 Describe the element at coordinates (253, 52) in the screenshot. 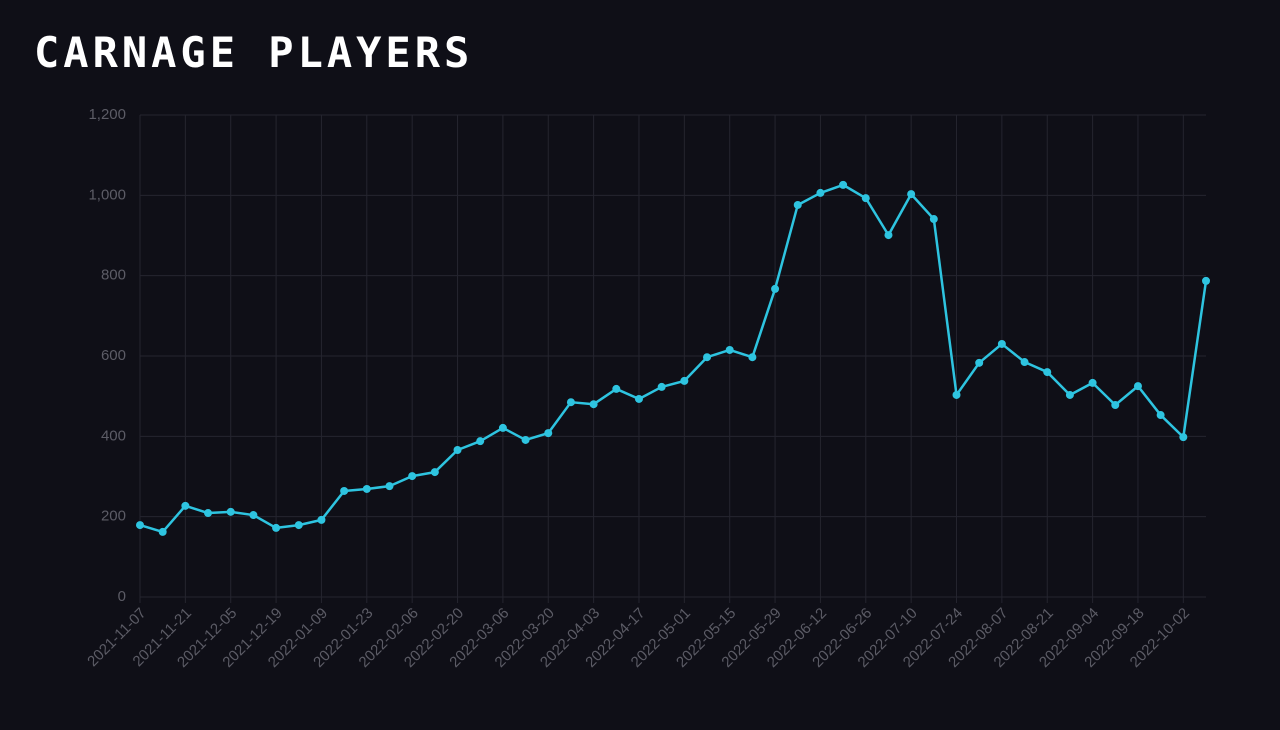

I see `chart-title: CARNAGE PLAYERS` at that location.